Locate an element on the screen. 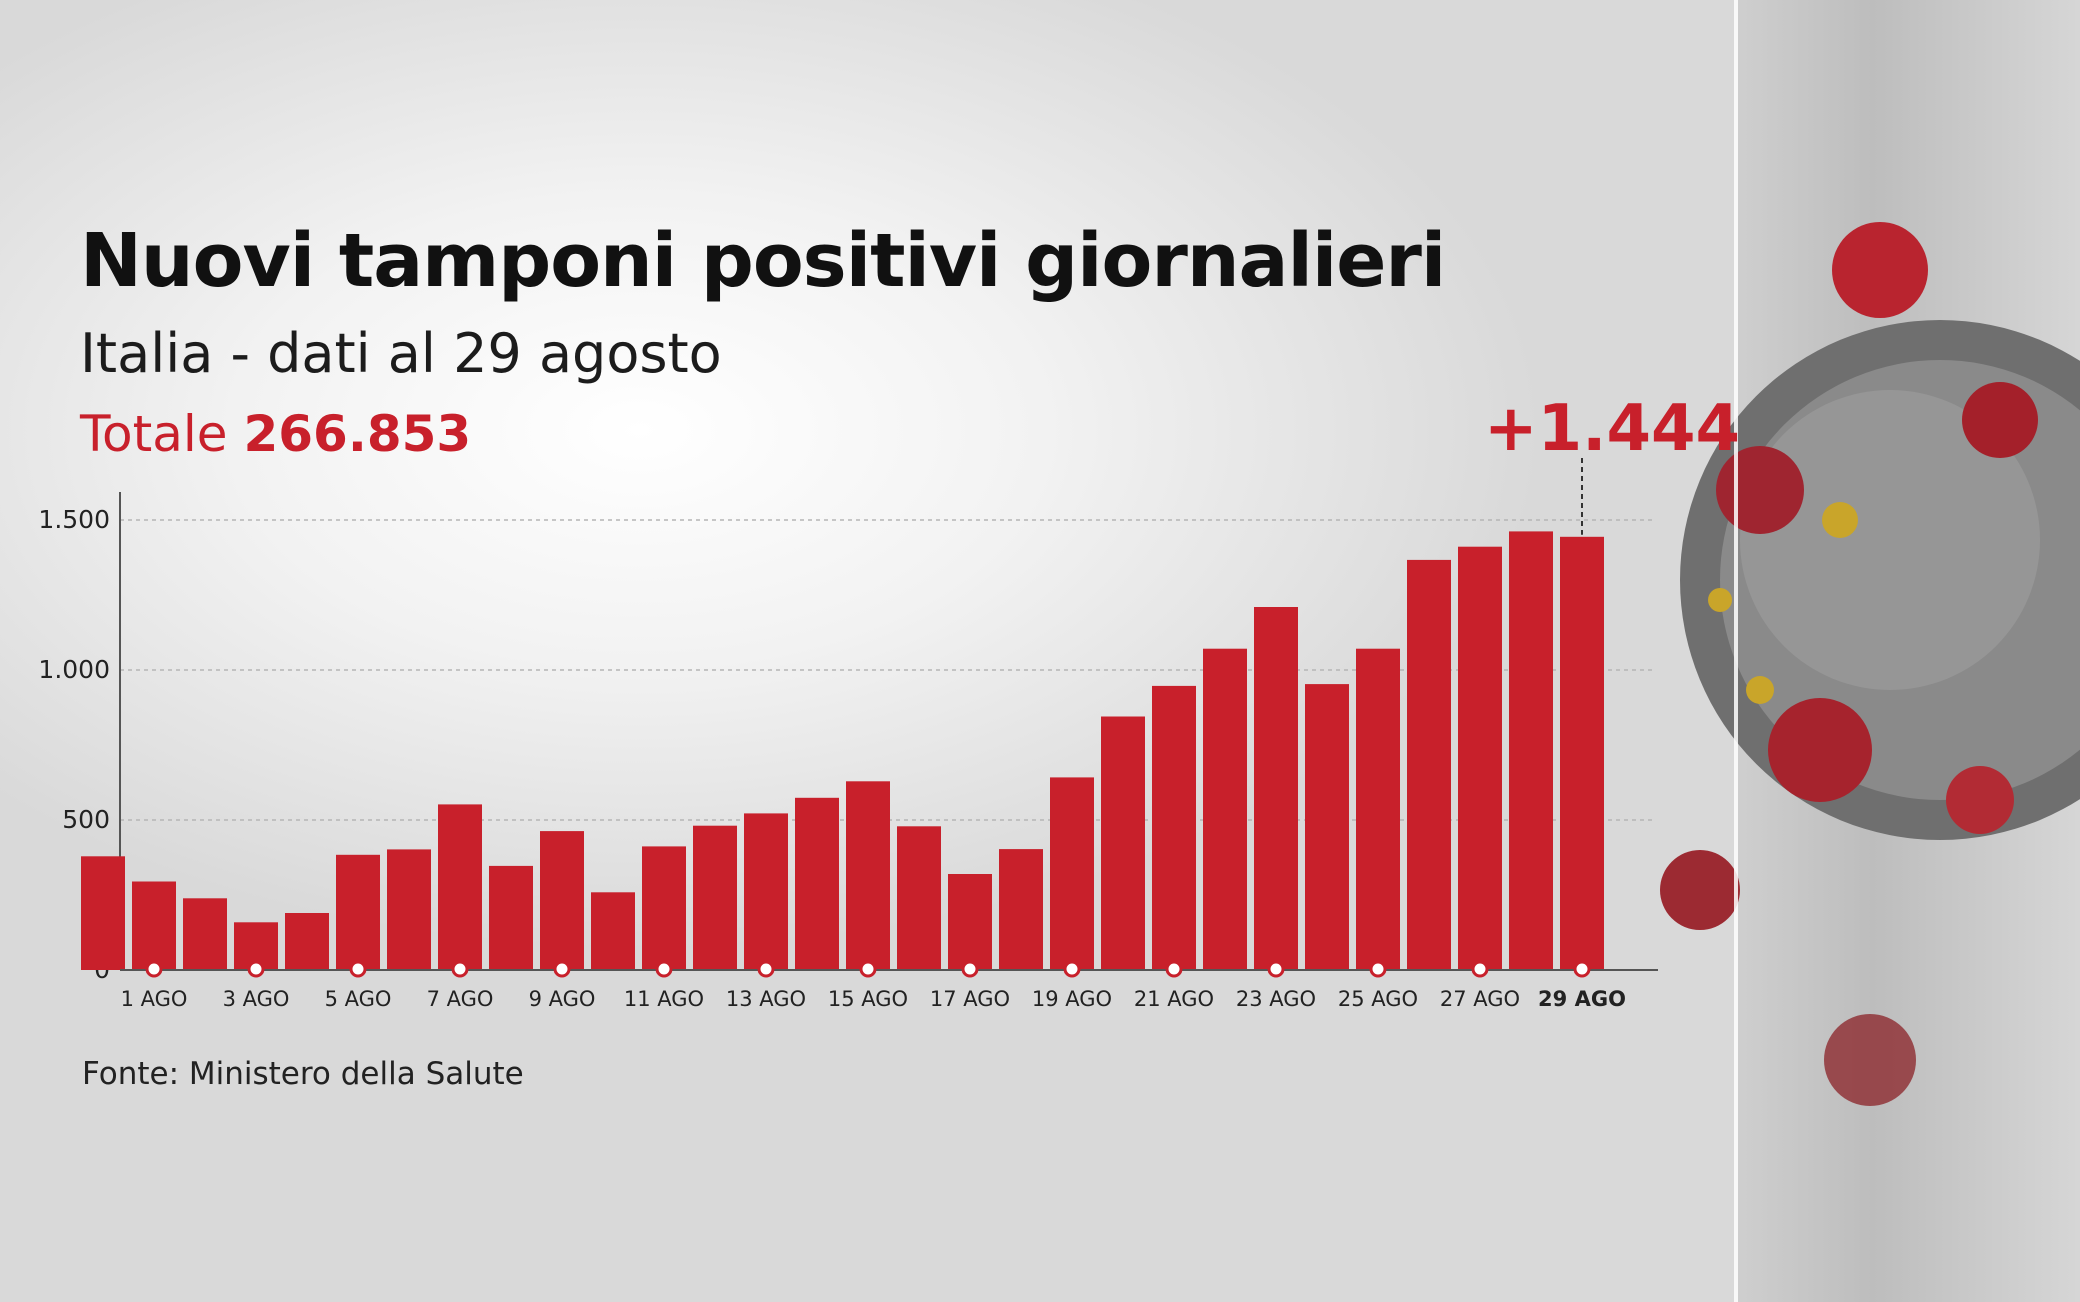 The width and height of the screenshot is (2080, 1302). total-value: 266.853 is located at coordinates (357, 434).